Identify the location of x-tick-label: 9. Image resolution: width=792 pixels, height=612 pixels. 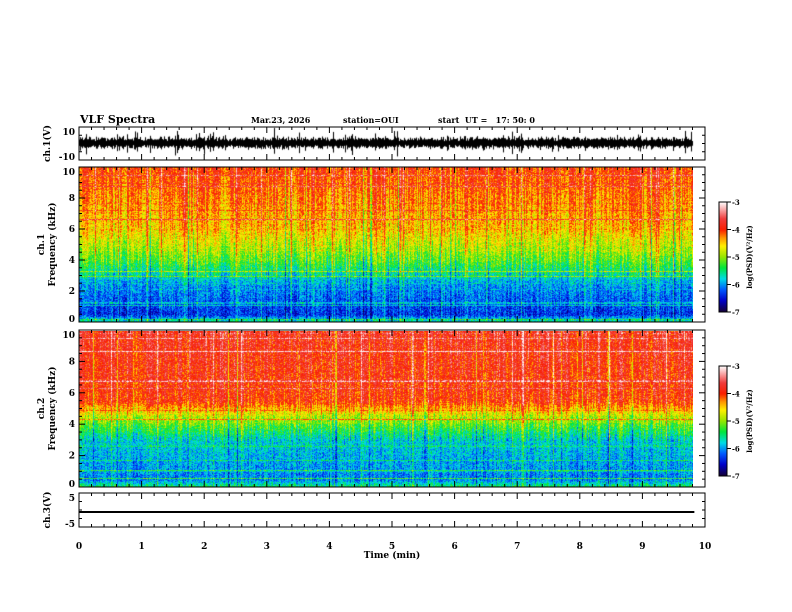
(642, 547).